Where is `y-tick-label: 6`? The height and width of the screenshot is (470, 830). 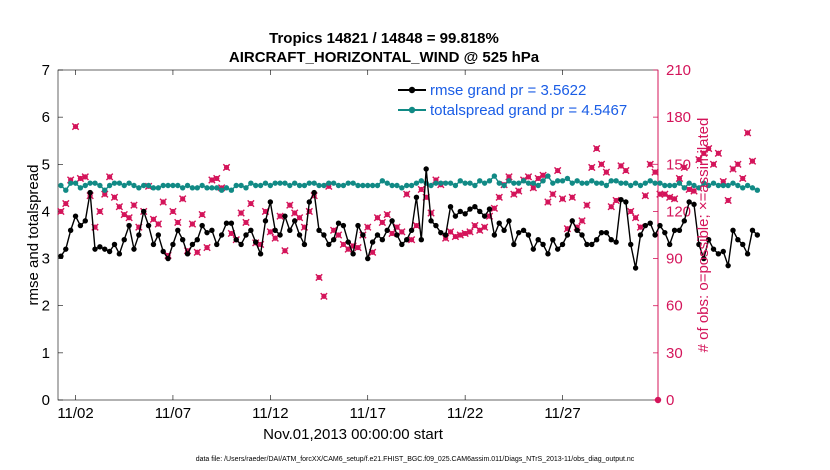
y-tick-label: 6 is located at coordinates (46, 117).